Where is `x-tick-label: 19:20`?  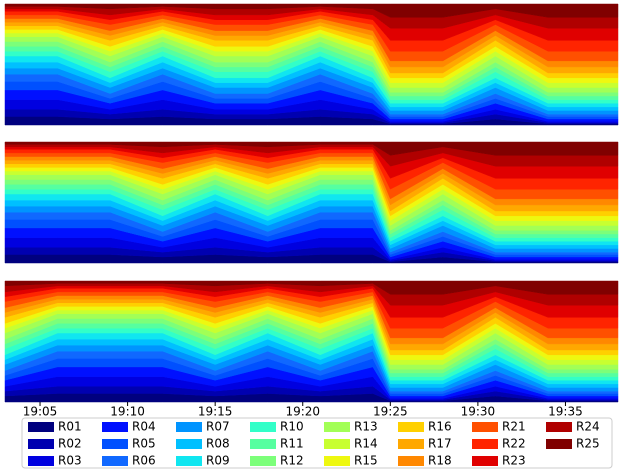
x-tick-label: 19:20 is located at coordinates (302, 412).